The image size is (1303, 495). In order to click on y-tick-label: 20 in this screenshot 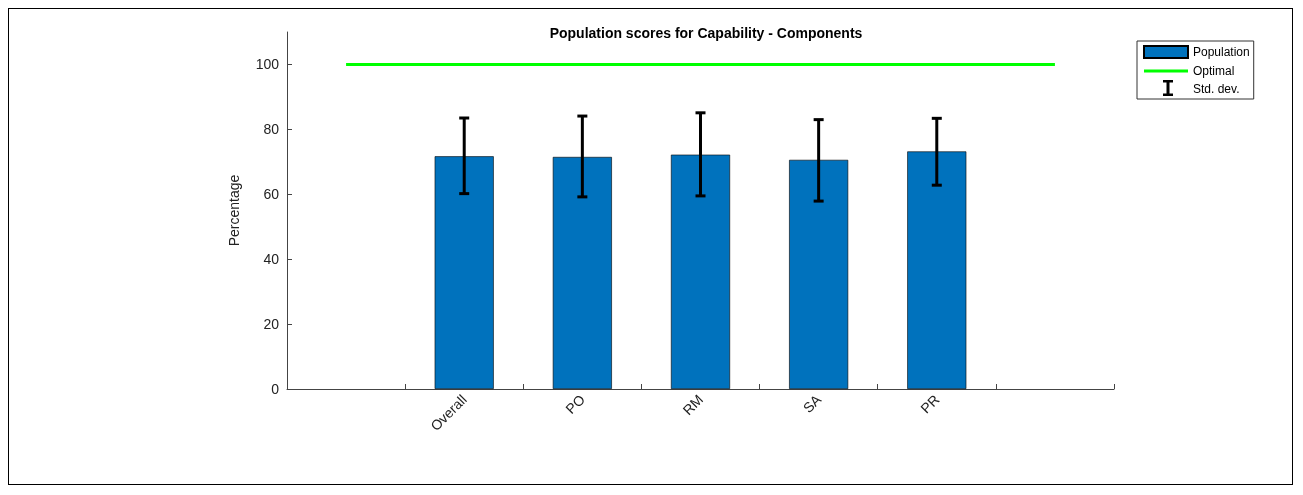, I will do `click(271, 324)`.